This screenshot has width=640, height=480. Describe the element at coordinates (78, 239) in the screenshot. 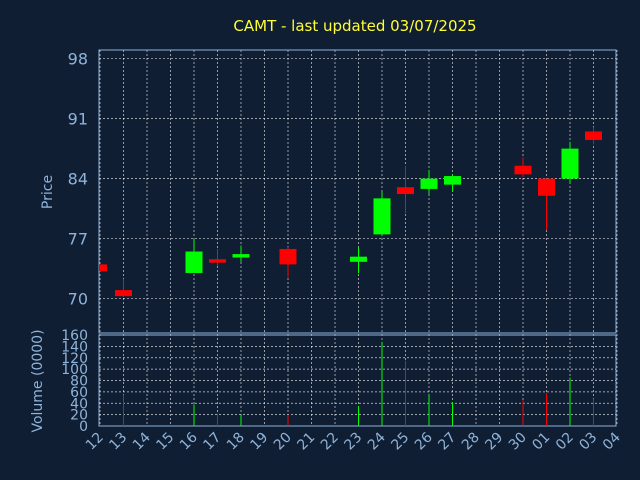

I see `price-tick-label: 77` at that location.